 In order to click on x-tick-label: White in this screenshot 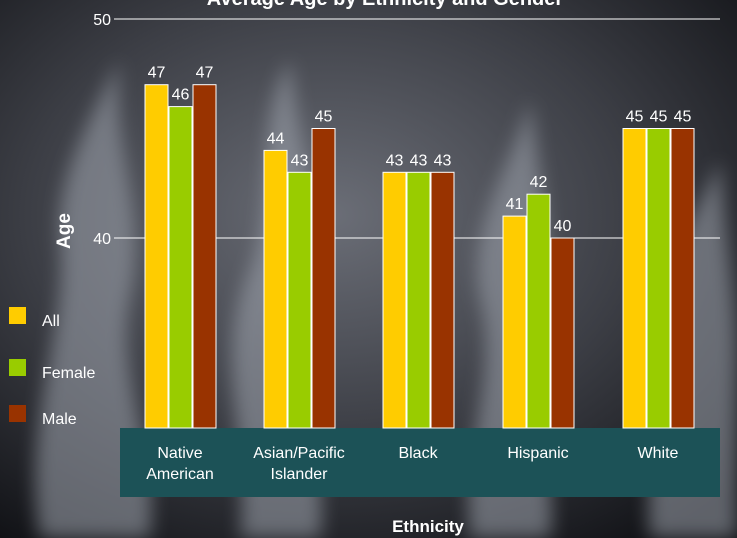, I will do `click(658, 453)`.